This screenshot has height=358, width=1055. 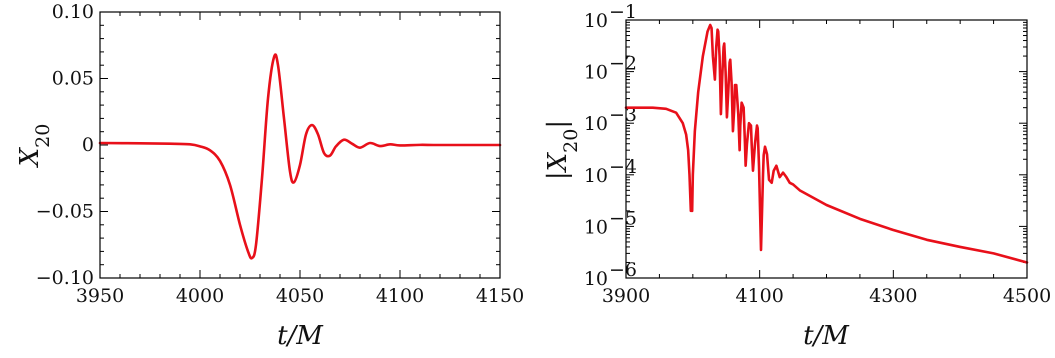 I want to click on right-ytick-exponent: −3, so click(x=623, y=115).